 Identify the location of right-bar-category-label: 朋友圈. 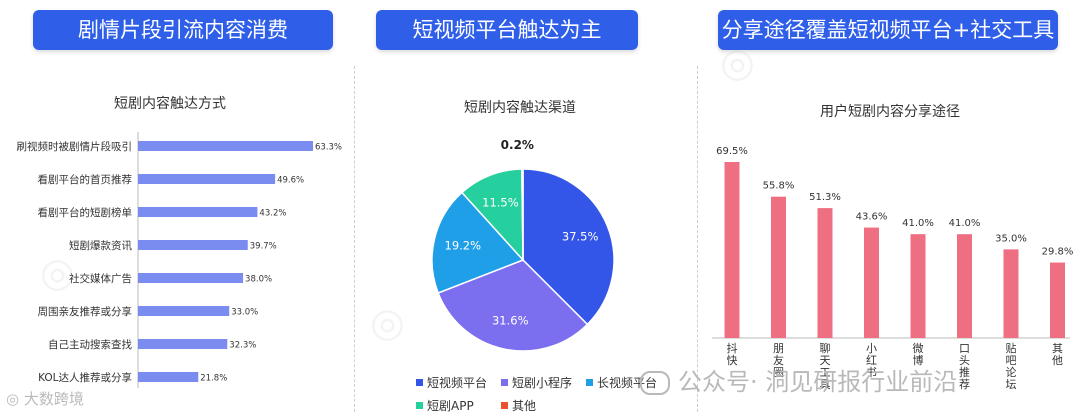
(778, 360).